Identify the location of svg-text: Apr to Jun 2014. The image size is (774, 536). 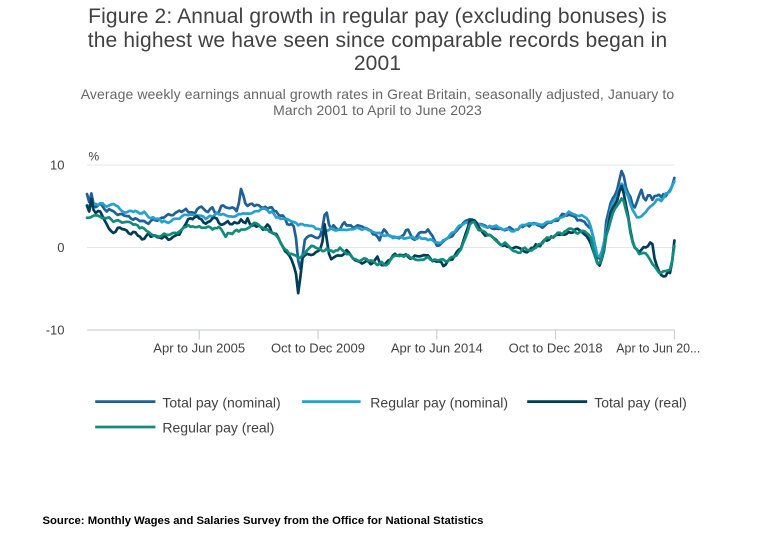
(437, 348).